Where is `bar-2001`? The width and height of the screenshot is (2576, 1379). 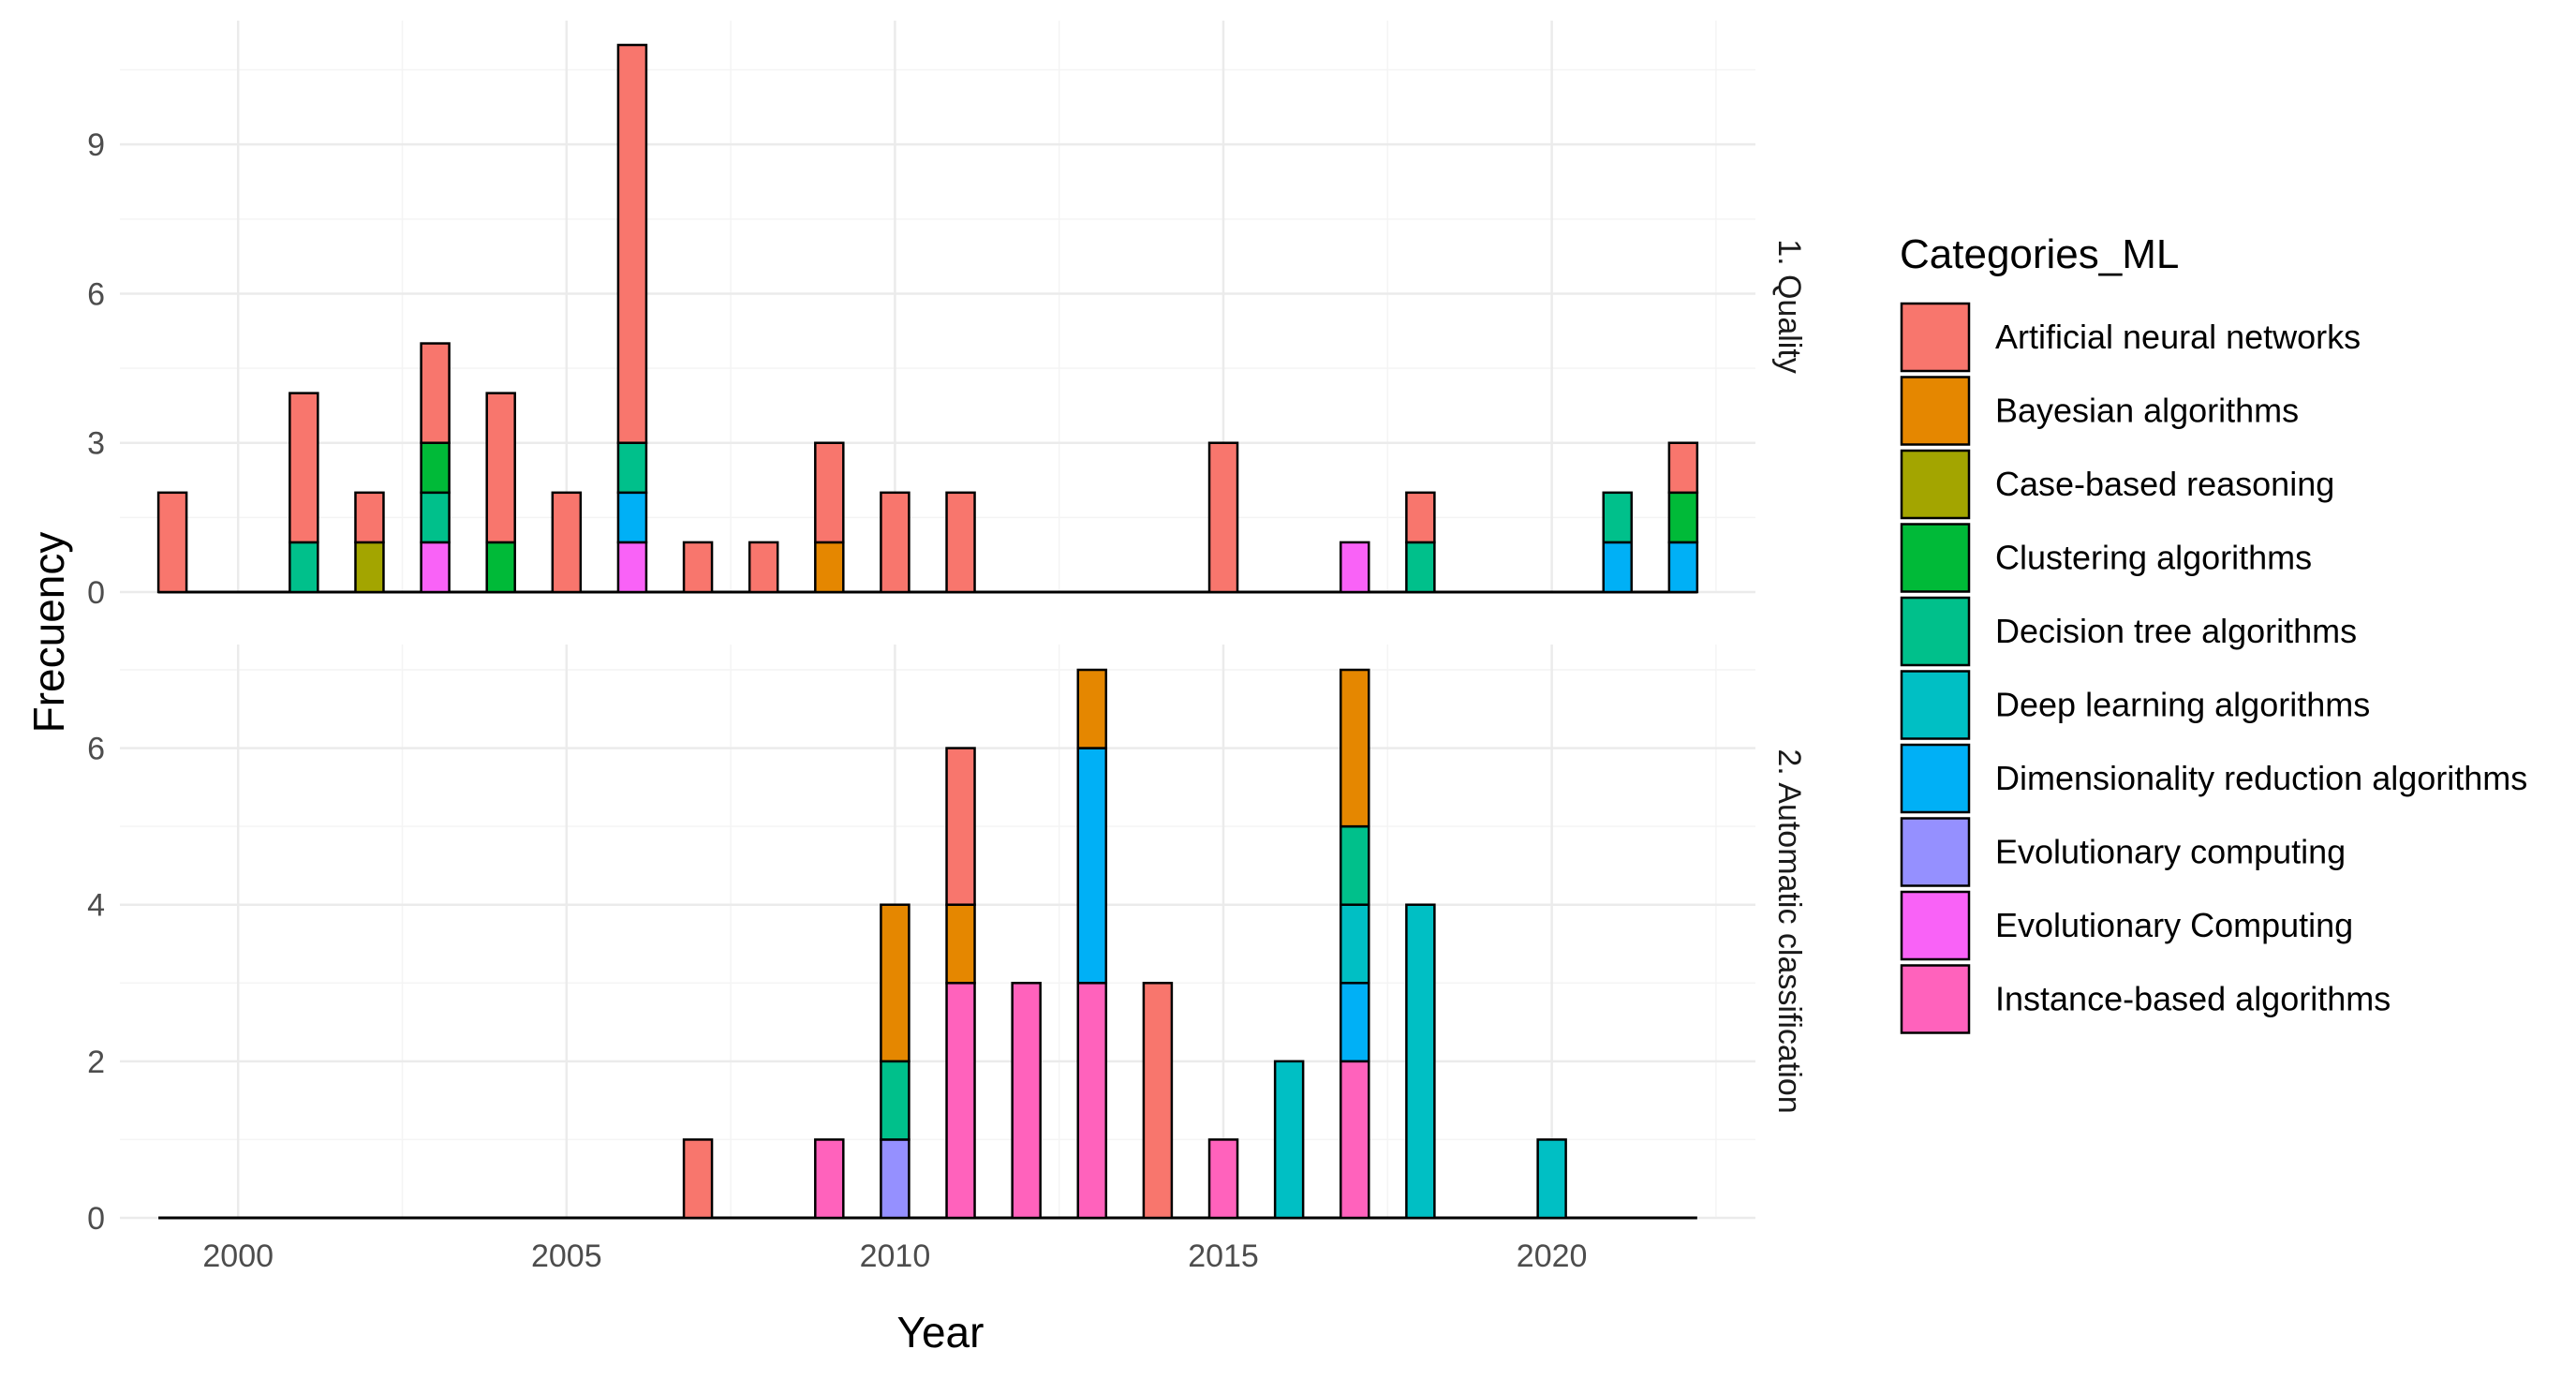
bar-2001 is located at coordinates (304, 493).